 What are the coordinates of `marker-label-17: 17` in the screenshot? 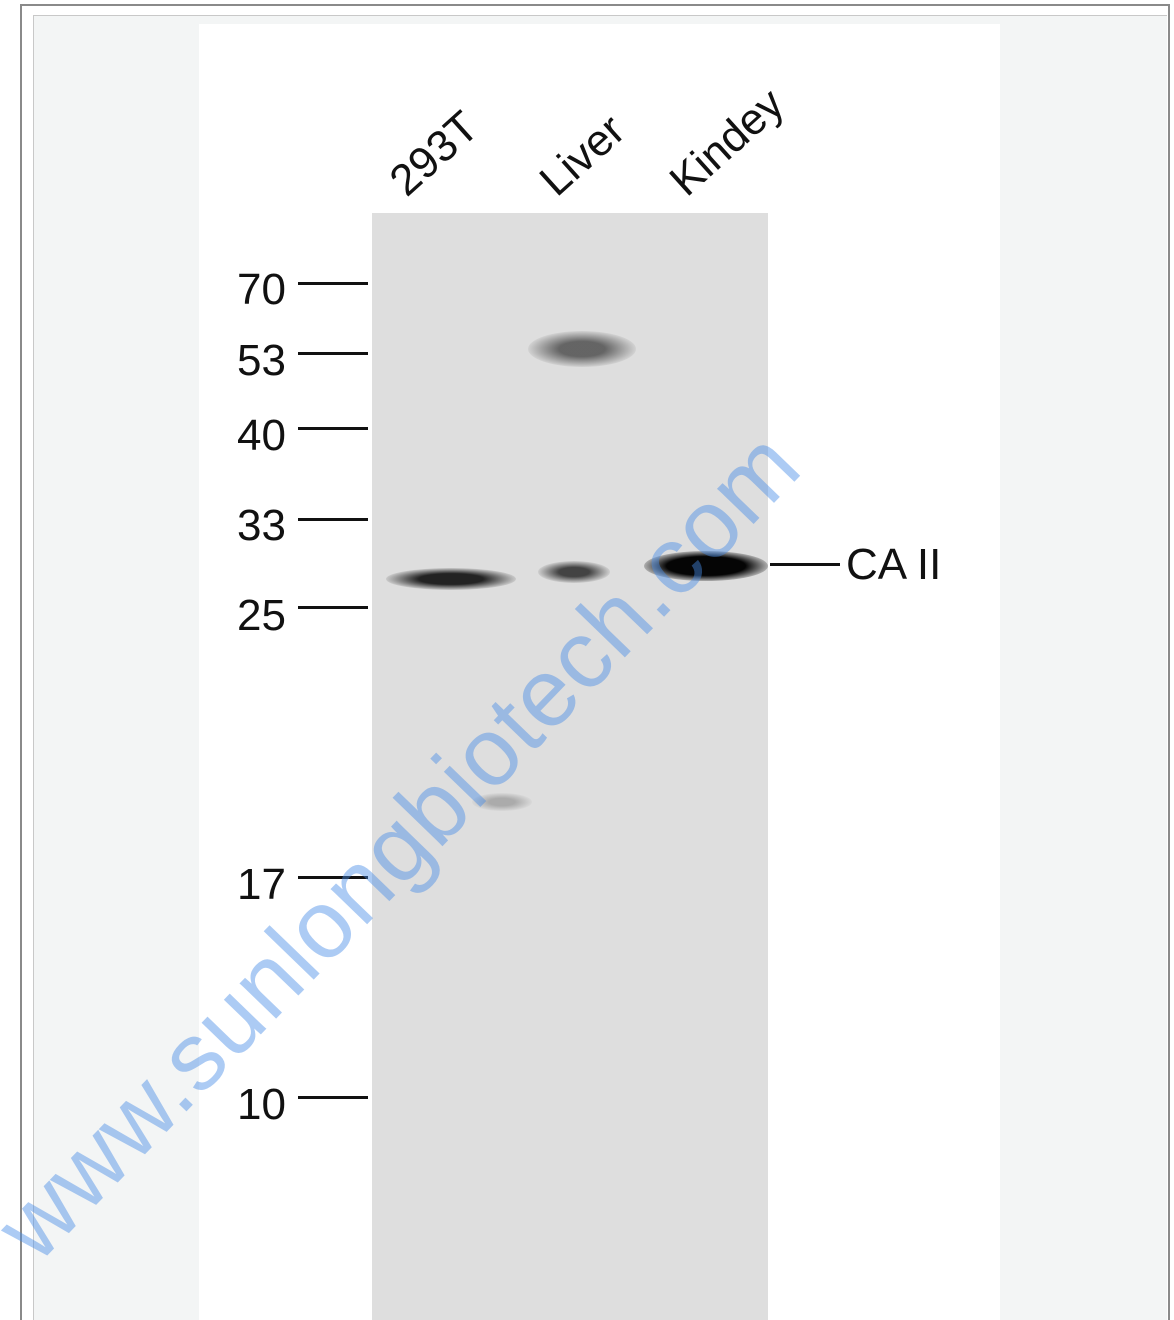 It's located at (261, 884).